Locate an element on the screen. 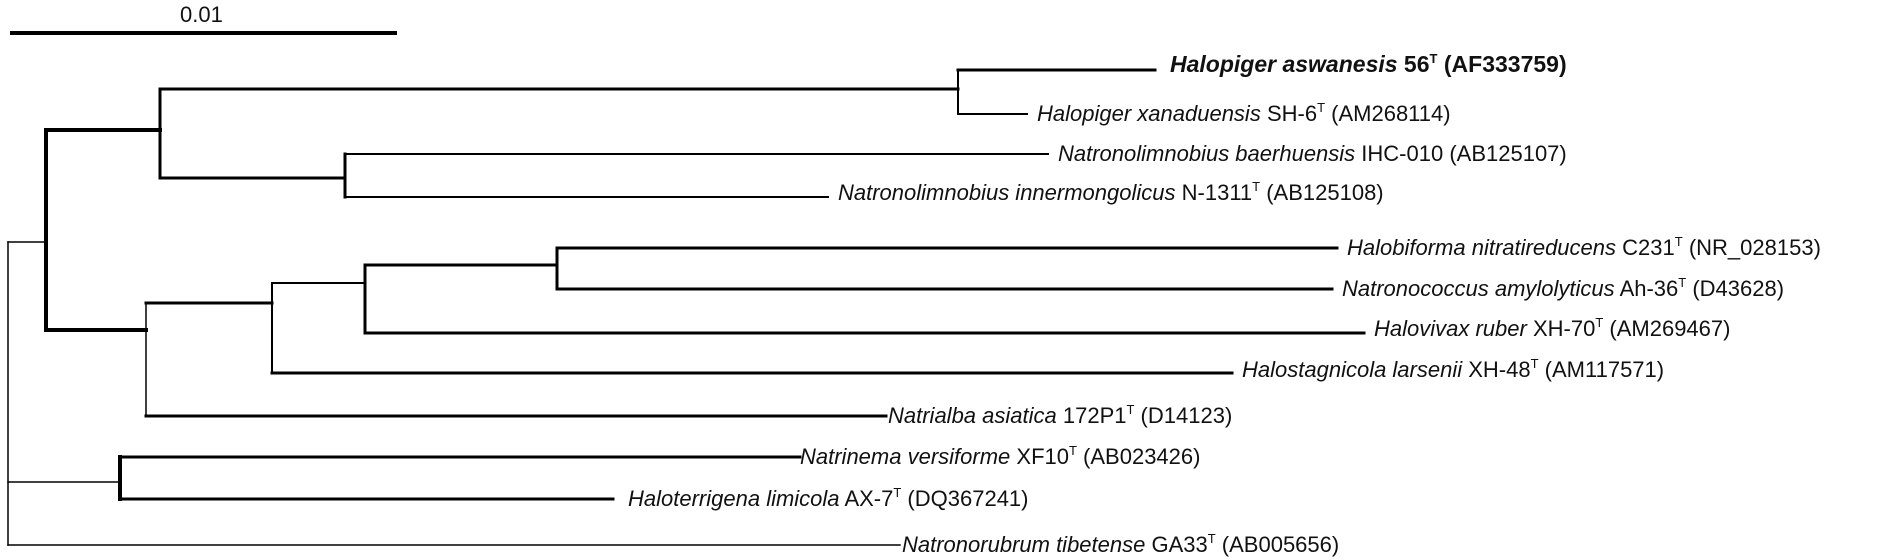  taxon-label: Halopiger aswanesis 56T (AF333759) is located at coordinates (1368, 64).